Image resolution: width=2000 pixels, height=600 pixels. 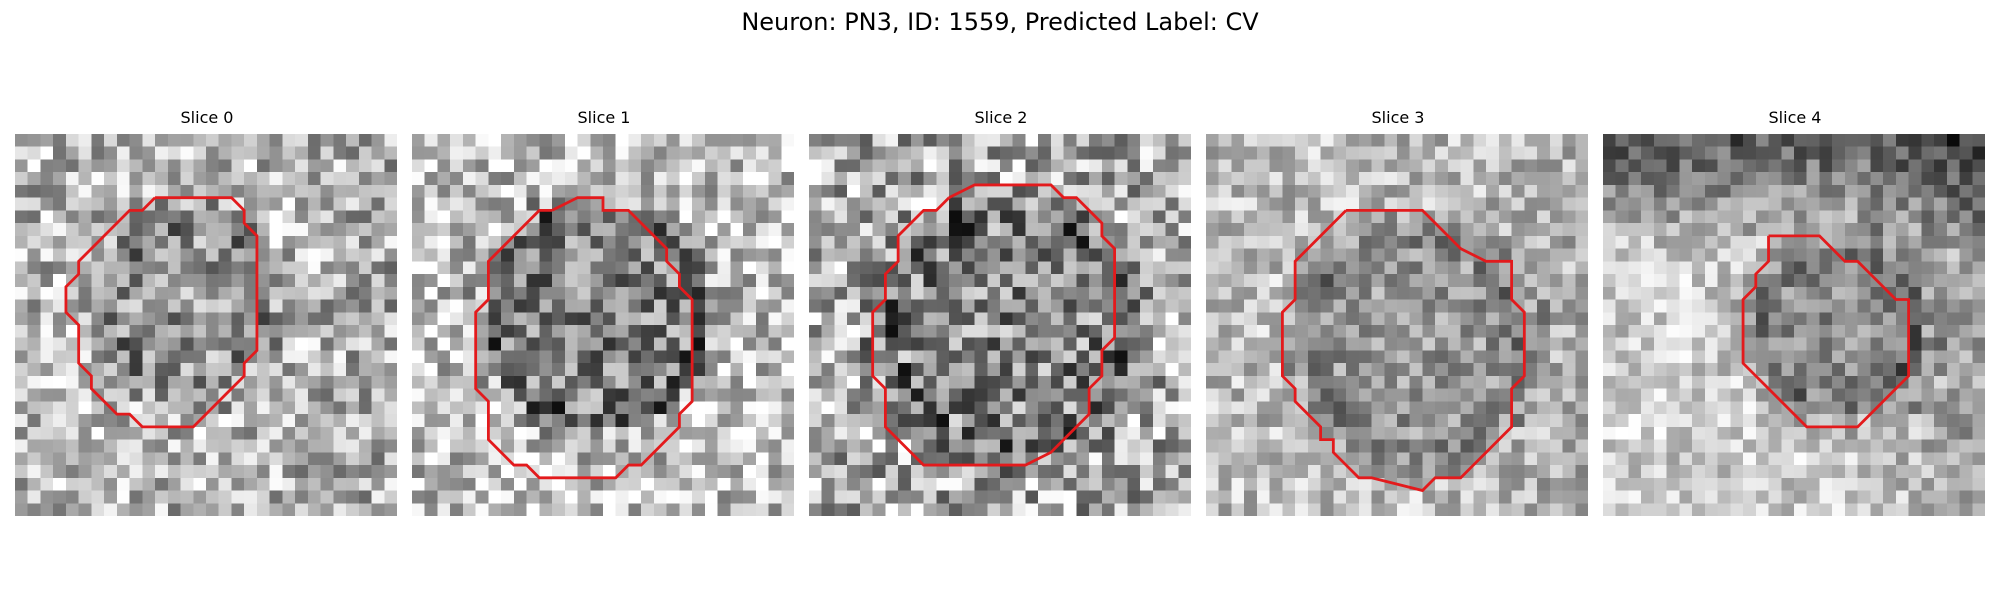 What do you see at coordinates (1398, 117) in the screenshot?
I see `slice-title: Slice 3` at bounding box center [1398, 117].